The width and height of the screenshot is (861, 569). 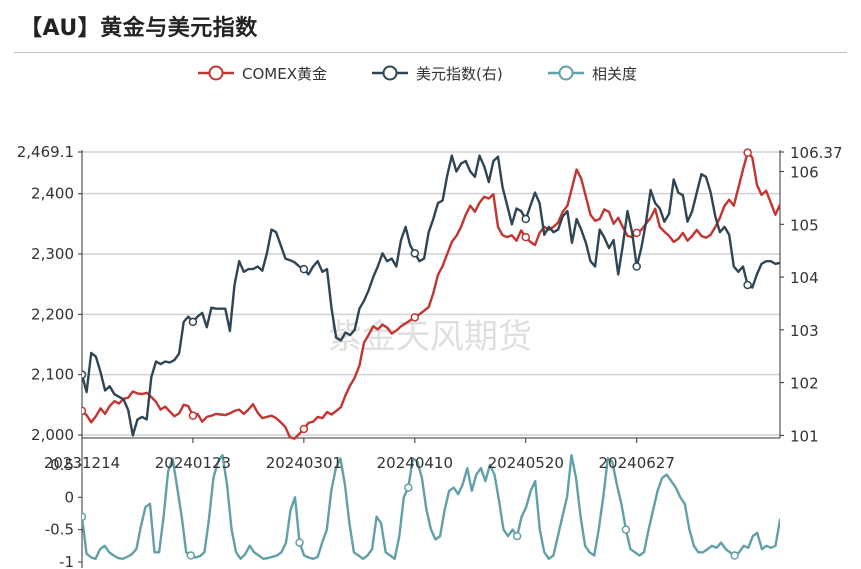 I want to click on x-tick-label: 20240123, so click(x=193, y=463).